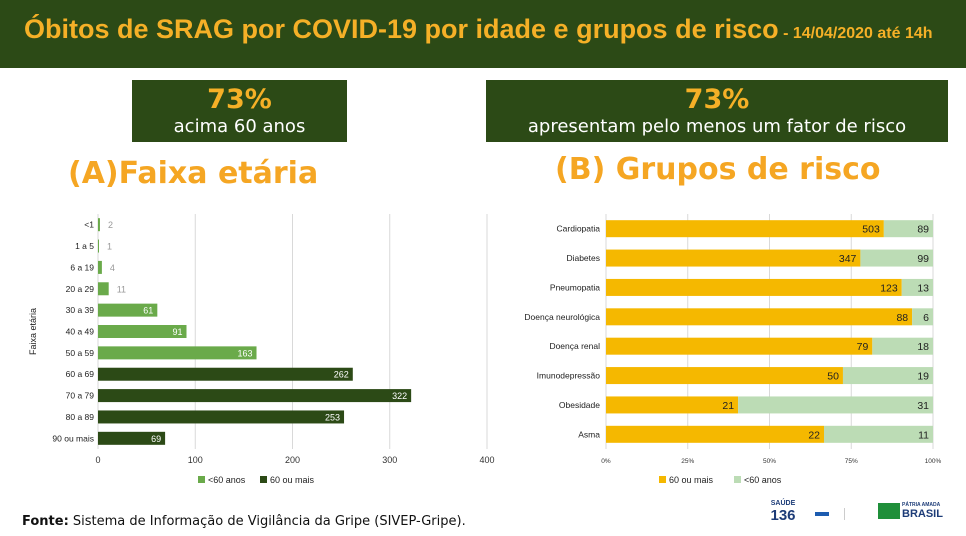  Describe the element at coordinates (33, 331) in the screenshot. I see `y-axis-label: Faixa etária` at that location.